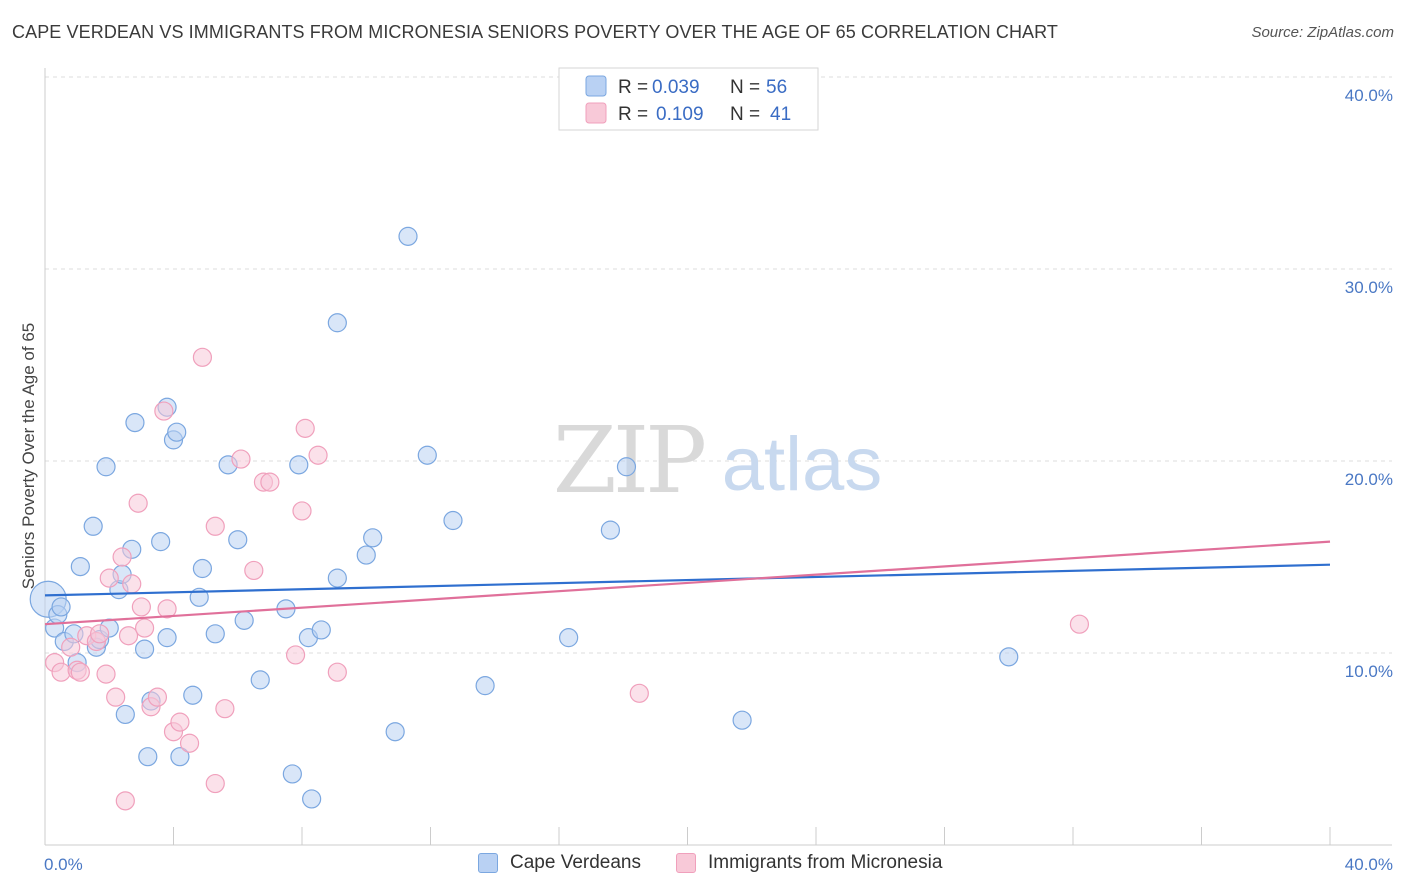  I want to click on legend-r-value-1: 0.039, so click(676, 87).